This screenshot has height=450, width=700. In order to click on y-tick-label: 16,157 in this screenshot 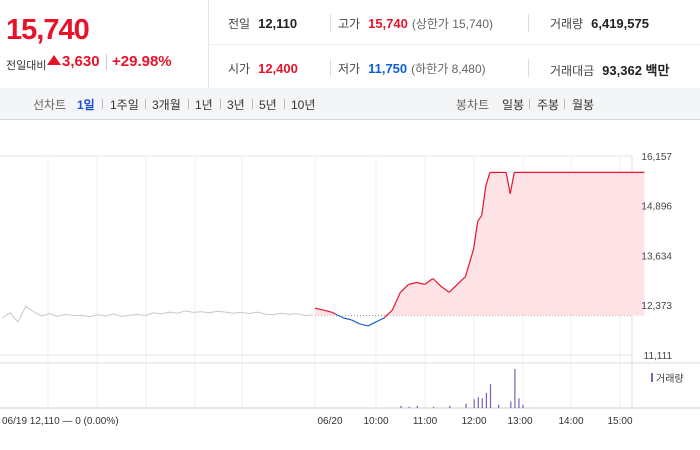, I will do `click(656, 157)`.